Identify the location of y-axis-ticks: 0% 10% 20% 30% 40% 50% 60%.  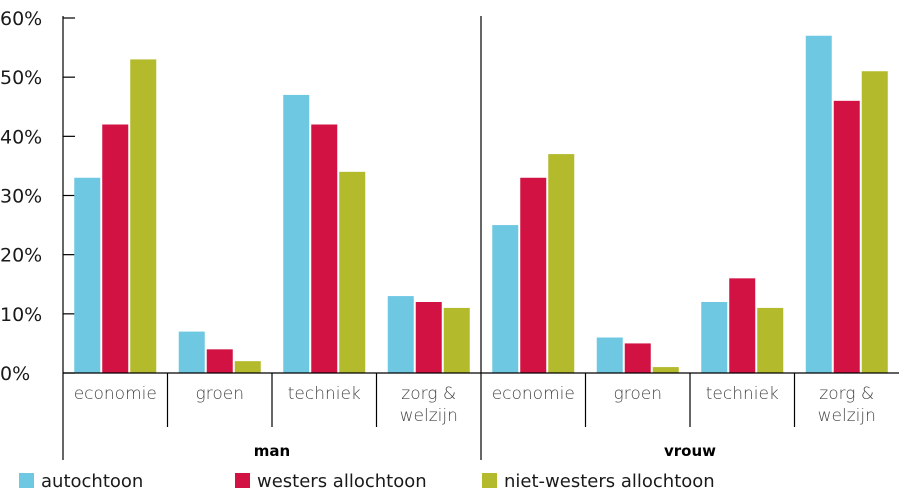
(37, 196).